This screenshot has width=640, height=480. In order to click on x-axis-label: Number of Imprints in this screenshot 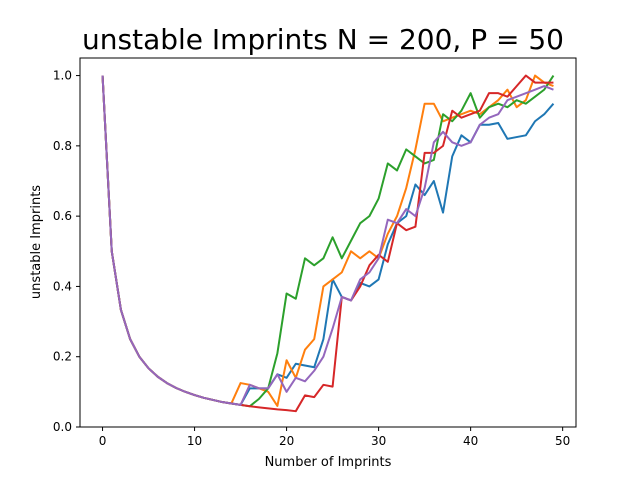, I will do `click(328, 462)`.